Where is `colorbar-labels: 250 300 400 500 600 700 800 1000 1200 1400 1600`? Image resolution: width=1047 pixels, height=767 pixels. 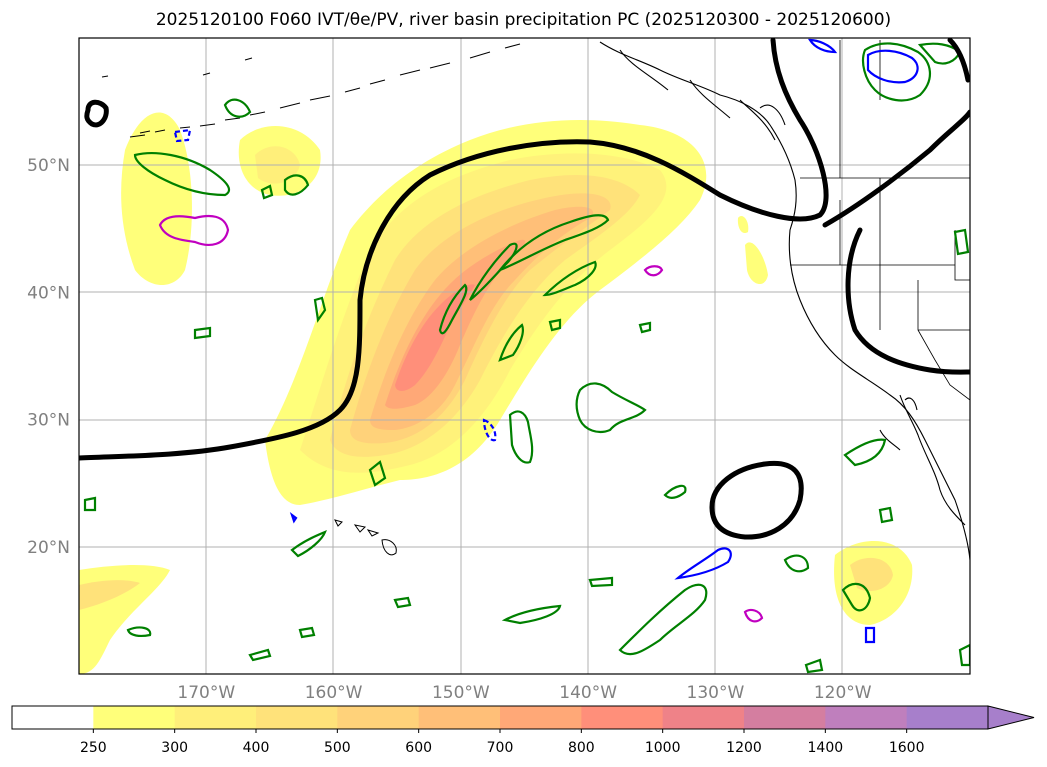
colorbar-labels: 250 300 400 500 600 700 800 1000 1200 1400 1600 is located at coordinates (502, 742).